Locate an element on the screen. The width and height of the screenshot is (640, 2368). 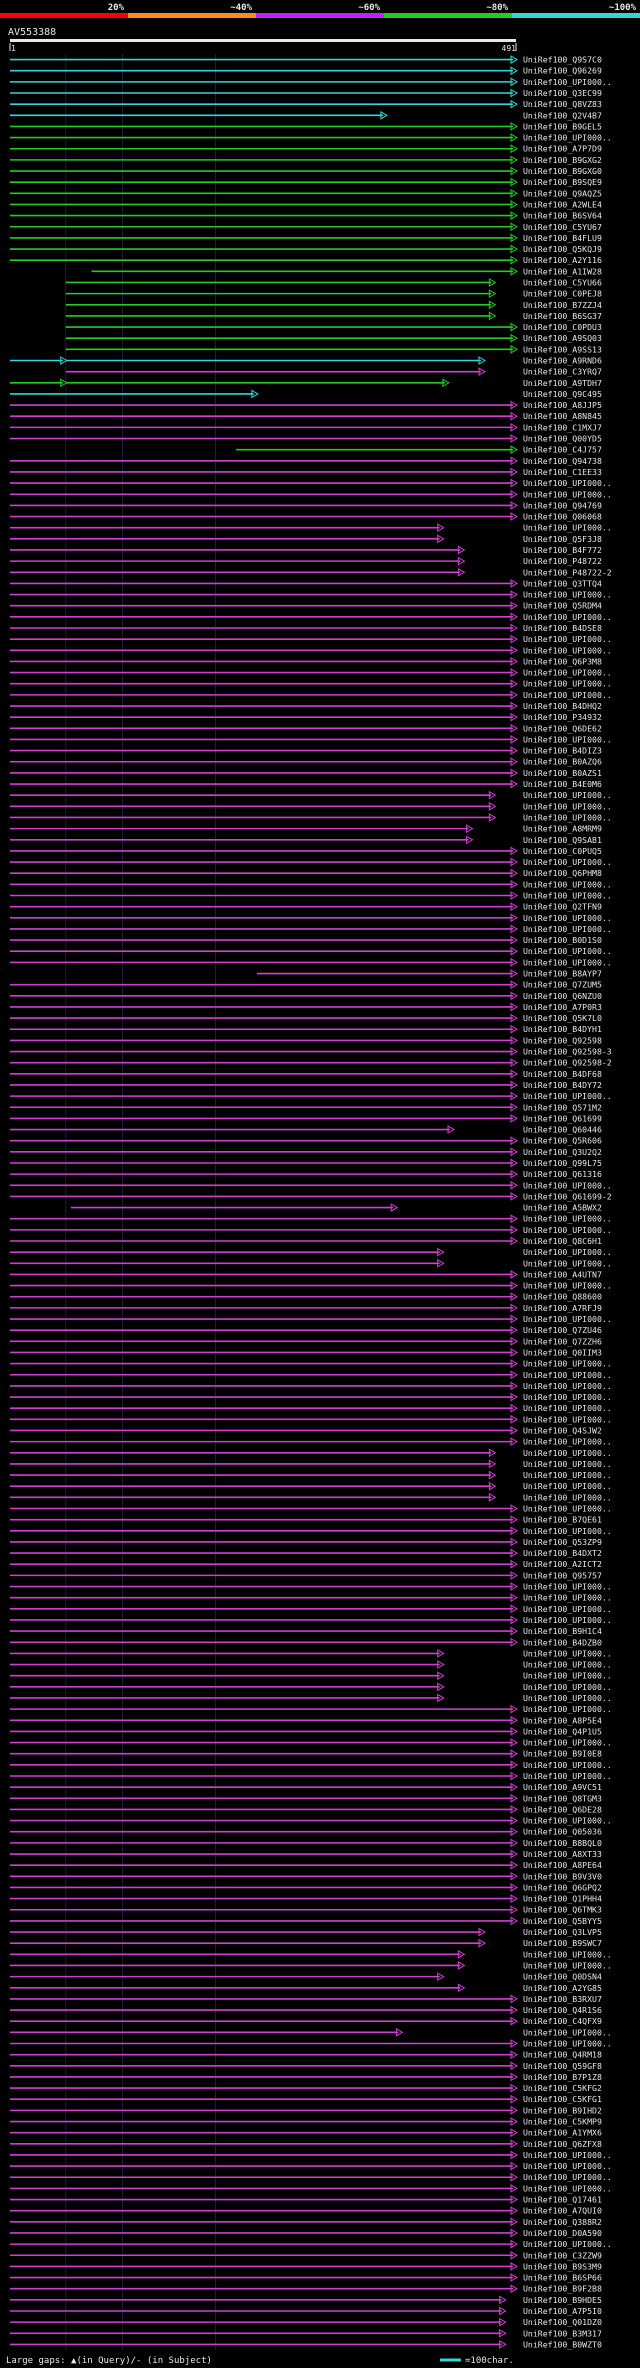
hit-row: UniRef100_P48722-2 is located at coordinates (311, 572).